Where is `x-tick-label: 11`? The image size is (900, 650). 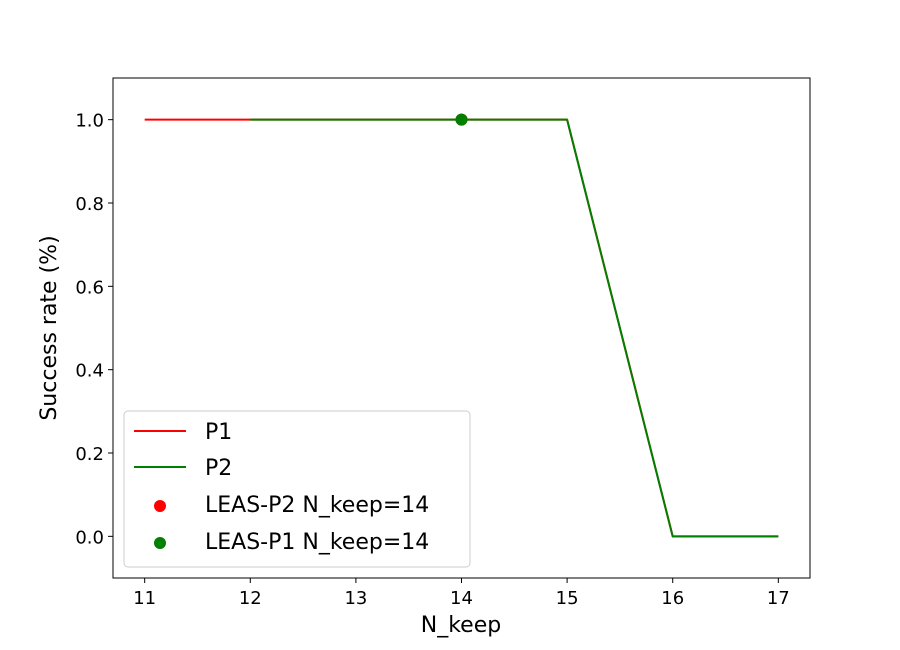 x-tick-label: 11 is located at coordinates (144, 598).